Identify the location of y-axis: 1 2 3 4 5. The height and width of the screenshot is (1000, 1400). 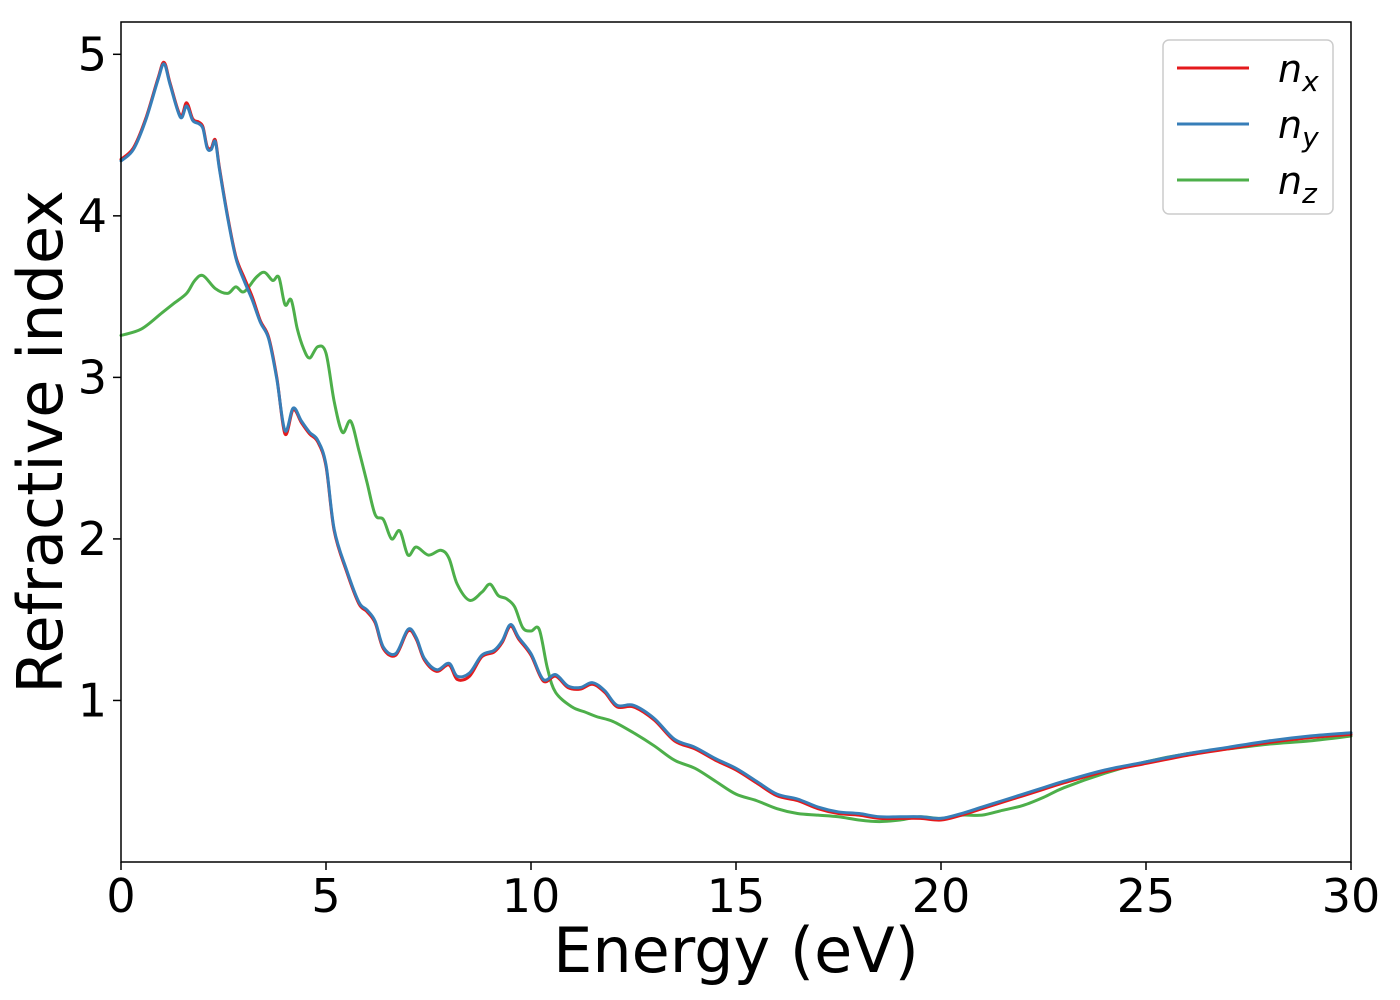
(99, 377).